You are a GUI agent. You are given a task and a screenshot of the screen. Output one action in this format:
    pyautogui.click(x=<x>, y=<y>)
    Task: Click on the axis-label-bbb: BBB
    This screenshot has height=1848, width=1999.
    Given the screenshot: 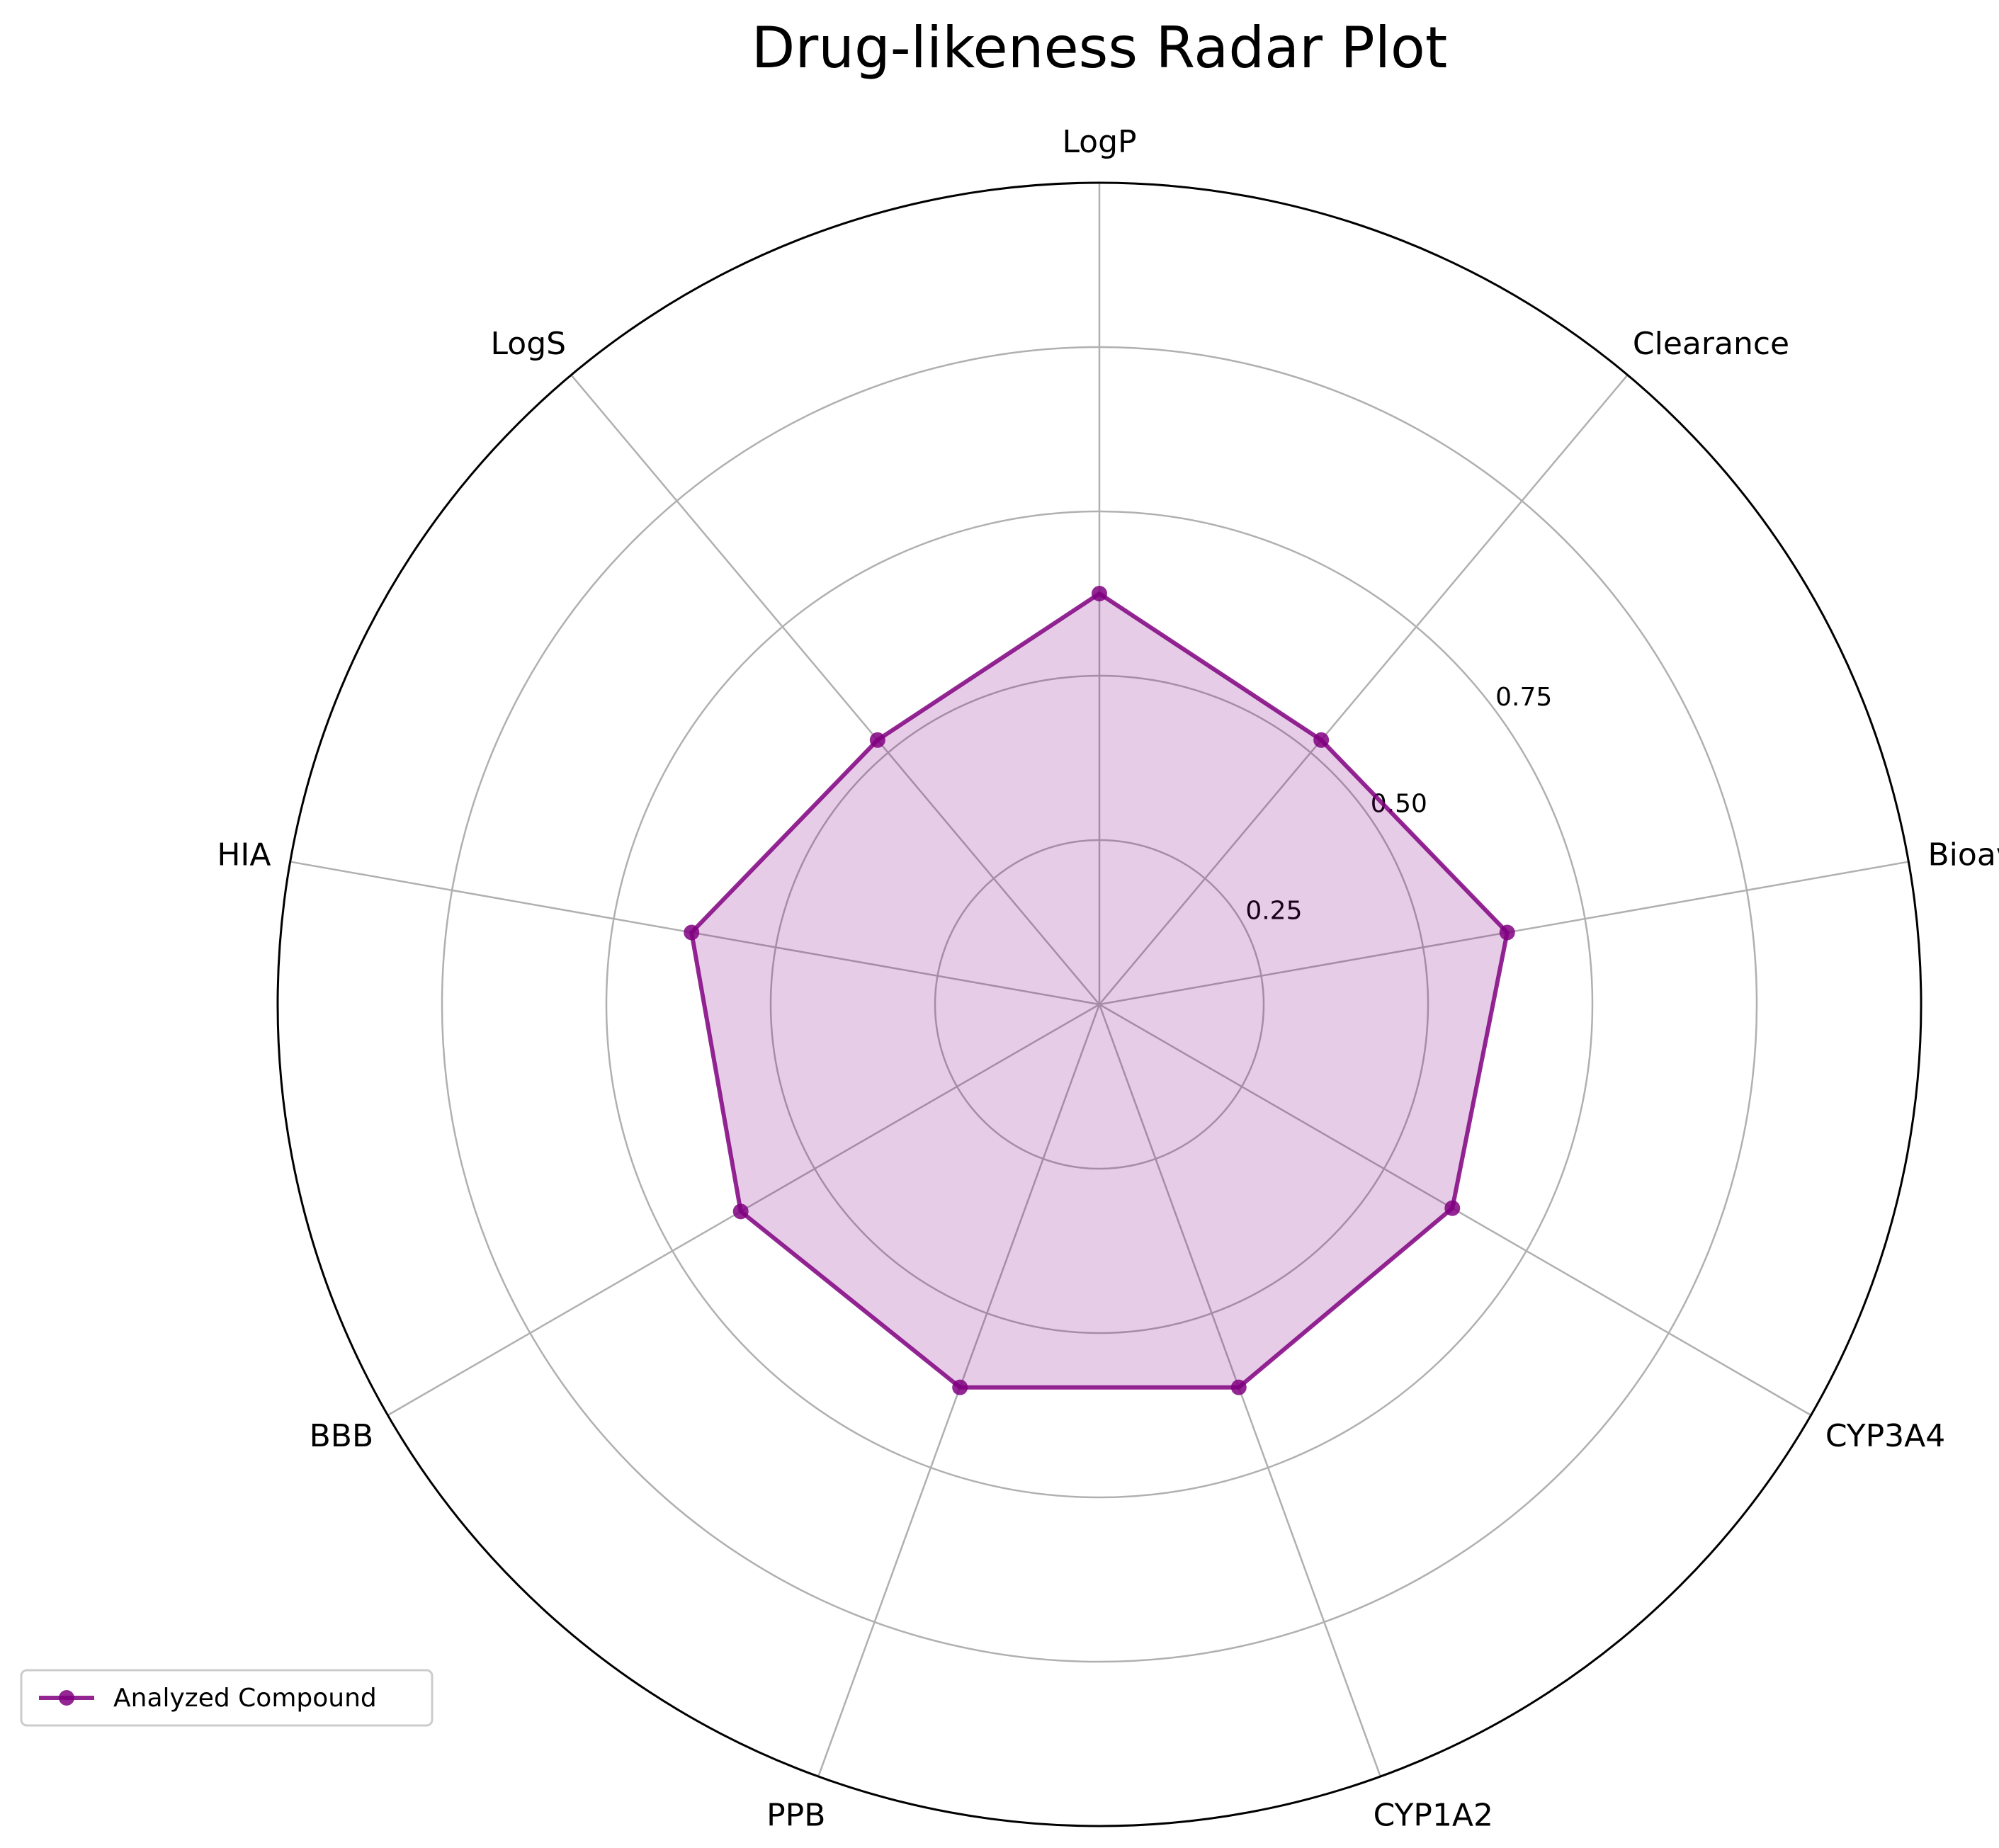 What is the action you would take?
    pyautogui.click(x=342, y=1436)
    